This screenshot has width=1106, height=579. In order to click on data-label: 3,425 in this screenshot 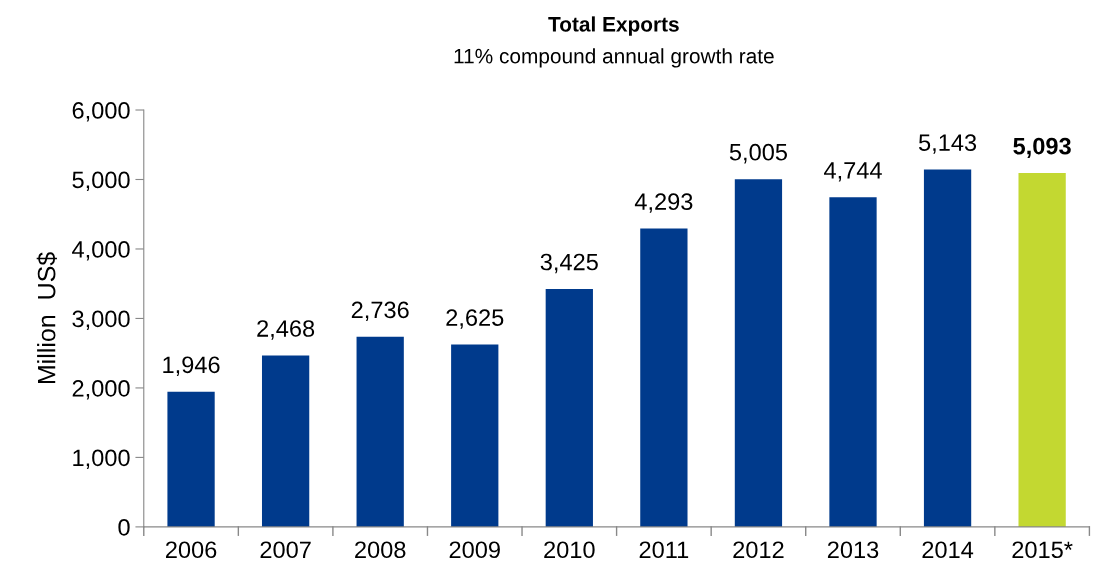, I will do `click(569, 263)`.